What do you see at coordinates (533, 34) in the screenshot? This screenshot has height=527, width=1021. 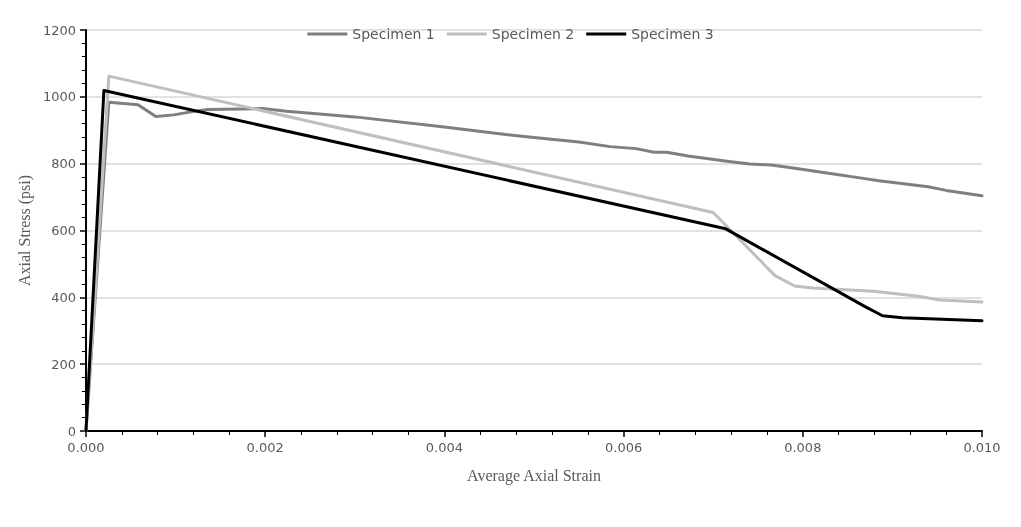 I see `legend-label: Specimen 2` at bounding box center [533, 34].